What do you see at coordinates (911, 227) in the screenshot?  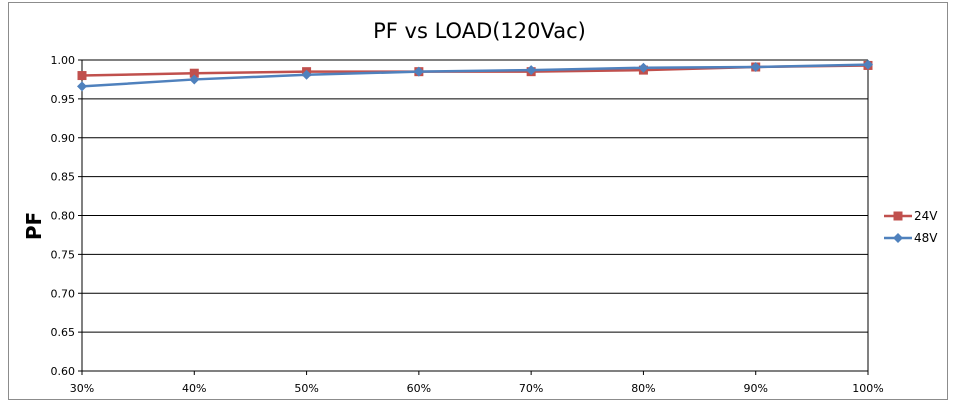 I see `legend: 24V 48V` at bounding box center [911, 227].